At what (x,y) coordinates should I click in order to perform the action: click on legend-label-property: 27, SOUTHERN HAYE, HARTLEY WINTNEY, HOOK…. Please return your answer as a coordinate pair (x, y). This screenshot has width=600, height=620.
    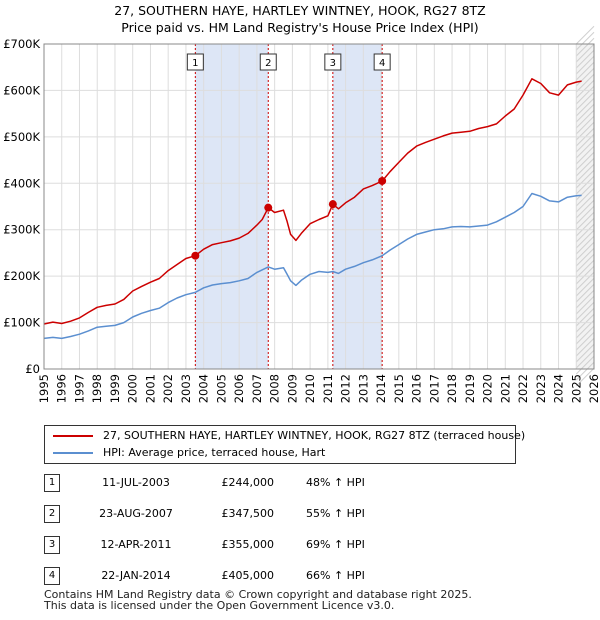
    Looking at the image, I should click on (314, 435).